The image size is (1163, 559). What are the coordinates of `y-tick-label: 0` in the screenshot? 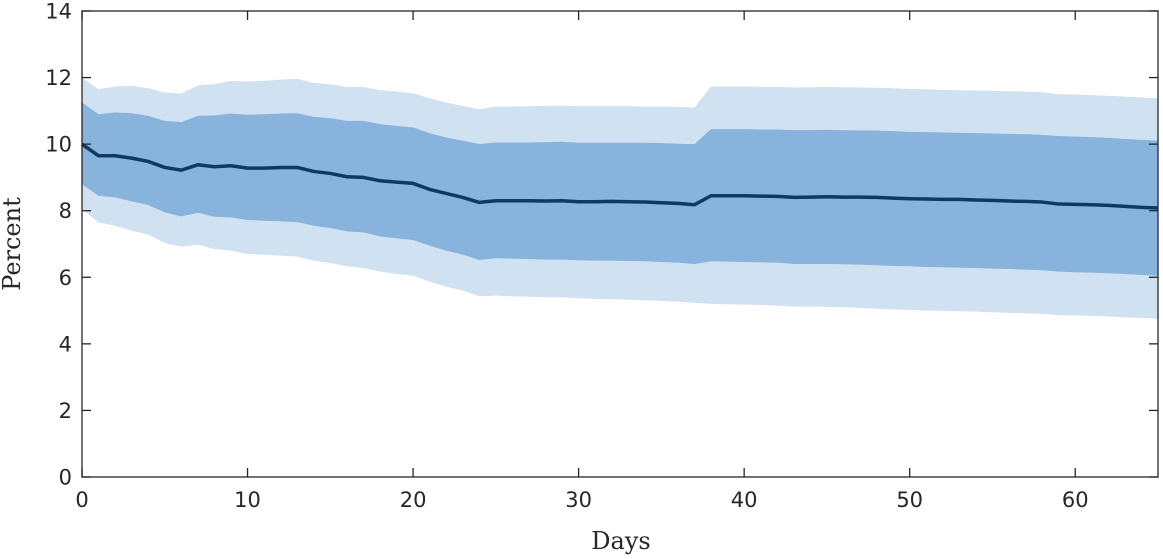 It's located at (65, 478).